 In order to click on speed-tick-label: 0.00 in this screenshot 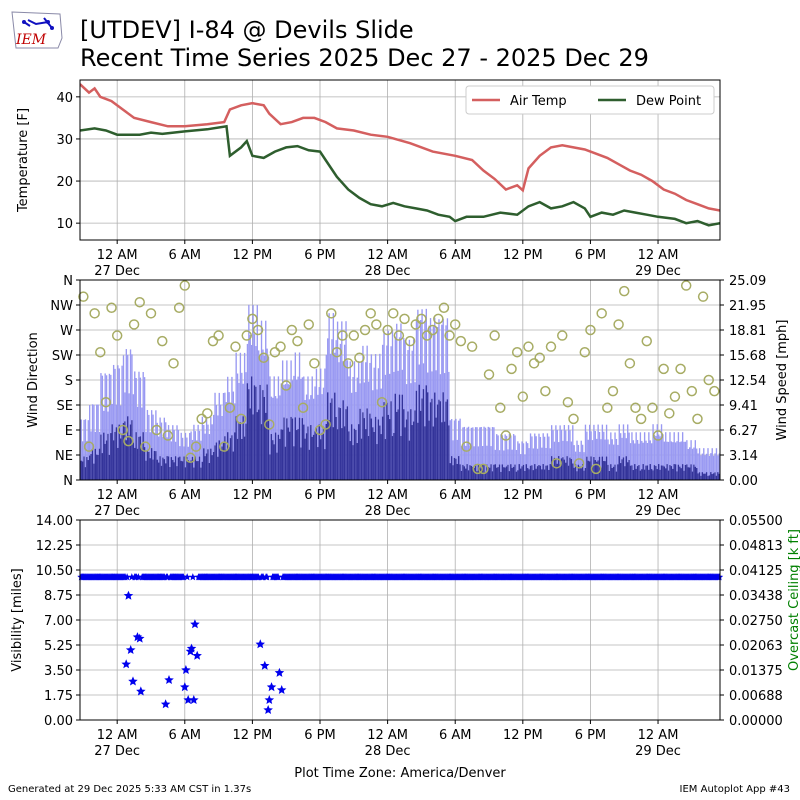, I will do `click(743, 481)`.